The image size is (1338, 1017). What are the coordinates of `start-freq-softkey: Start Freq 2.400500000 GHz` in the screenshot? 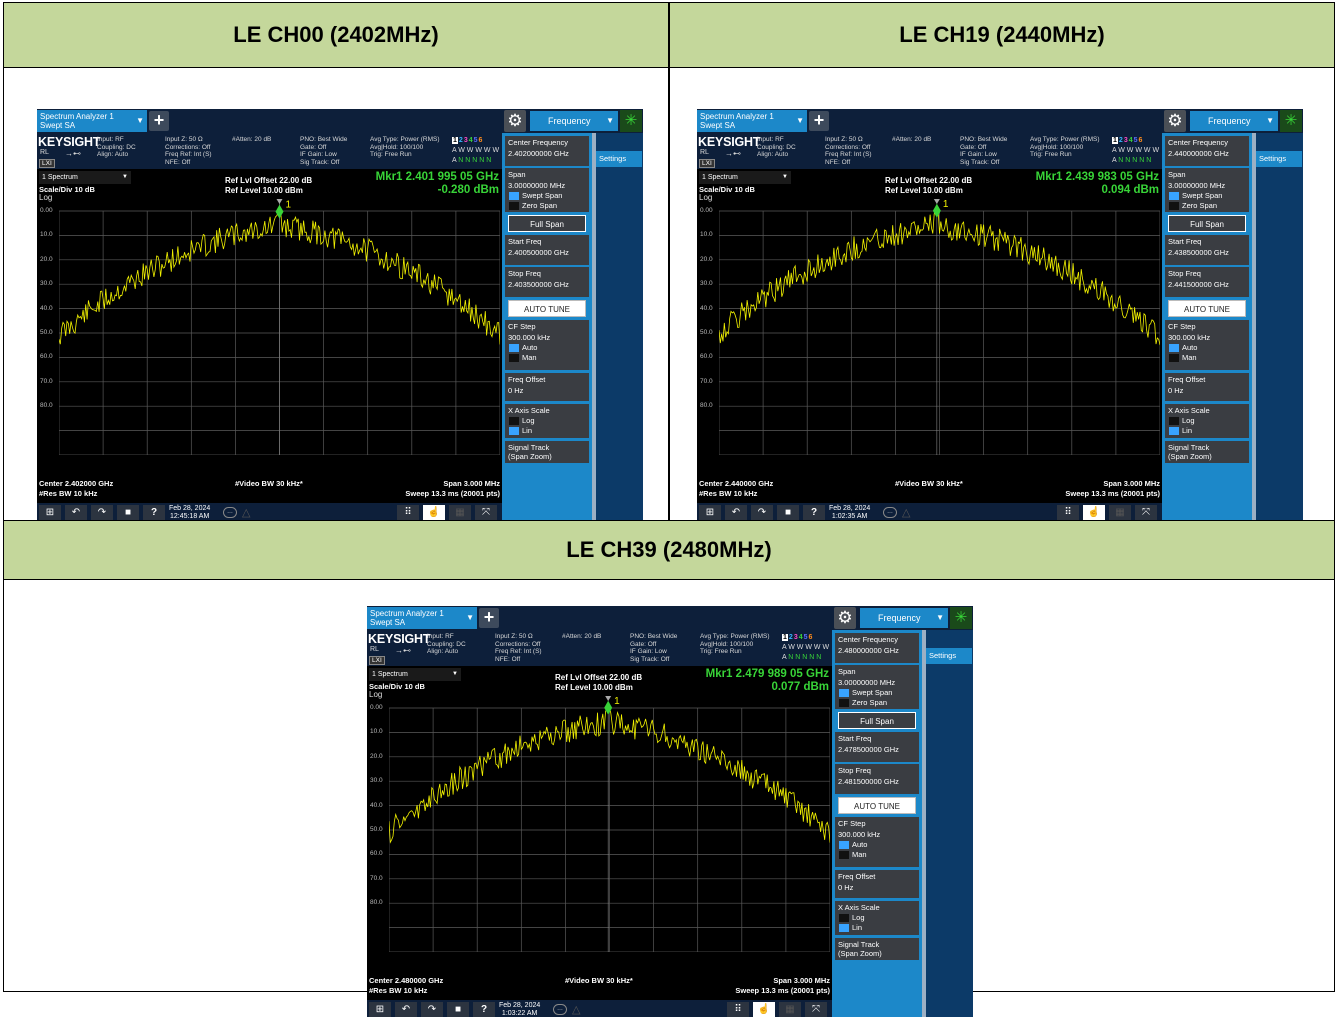 It's located at (547, 250).